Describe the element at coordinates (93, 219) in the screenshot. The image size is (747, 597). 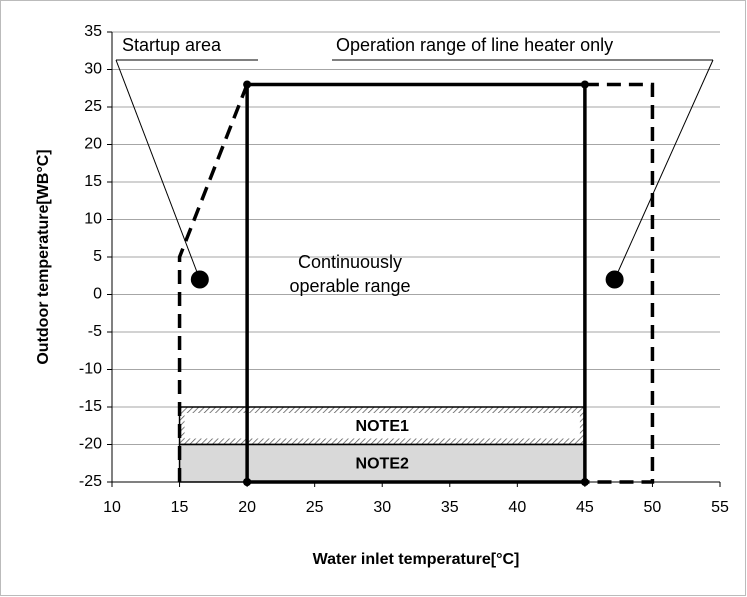
I see `y-tick-label: 10` at that location.